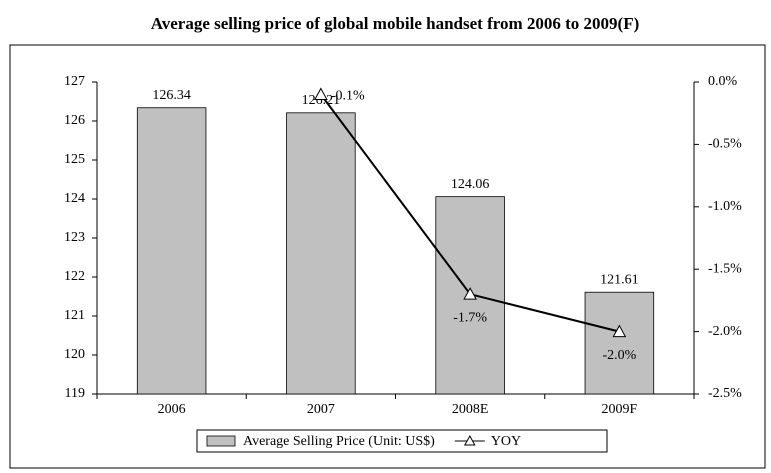 The image size is (771, 473). What do you see at coordinates (725, 268) in the screenshot?
I see `y2-tick-label: -1.5%` at bounding box center [725, 268].